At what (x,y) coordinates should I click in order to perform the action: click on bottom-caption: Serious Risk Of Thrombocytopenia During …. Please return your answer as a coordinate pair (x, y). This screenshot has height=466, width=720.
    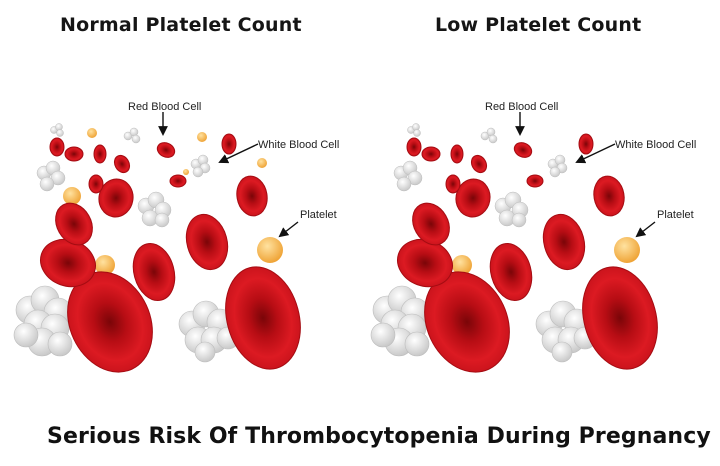
    Looking at the image, I should click on (379, 436).